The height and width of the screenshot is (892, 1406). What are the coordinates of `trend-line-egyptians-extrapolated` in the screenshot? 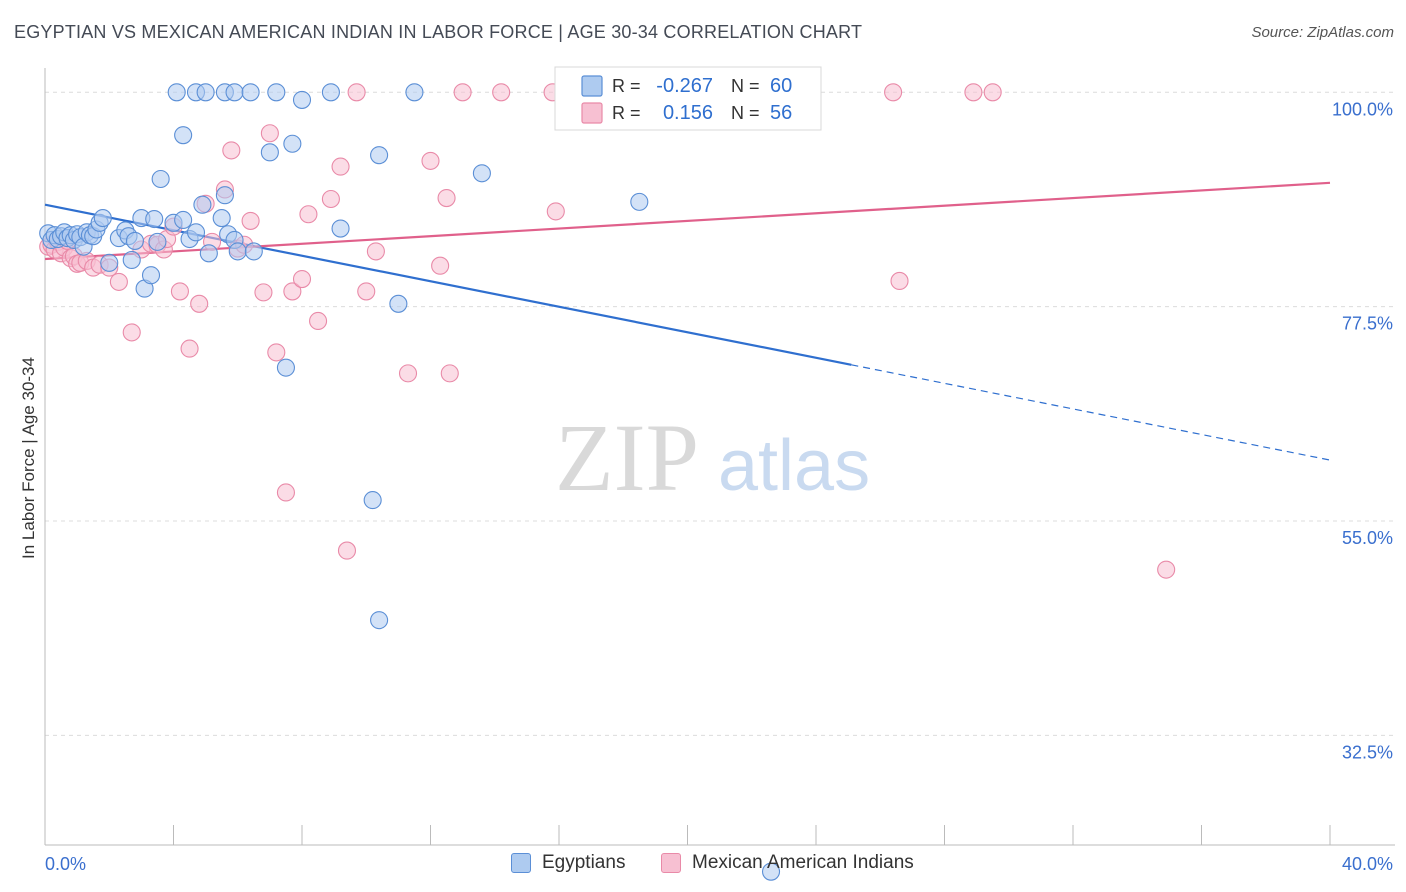 It's located at (1091, 412).